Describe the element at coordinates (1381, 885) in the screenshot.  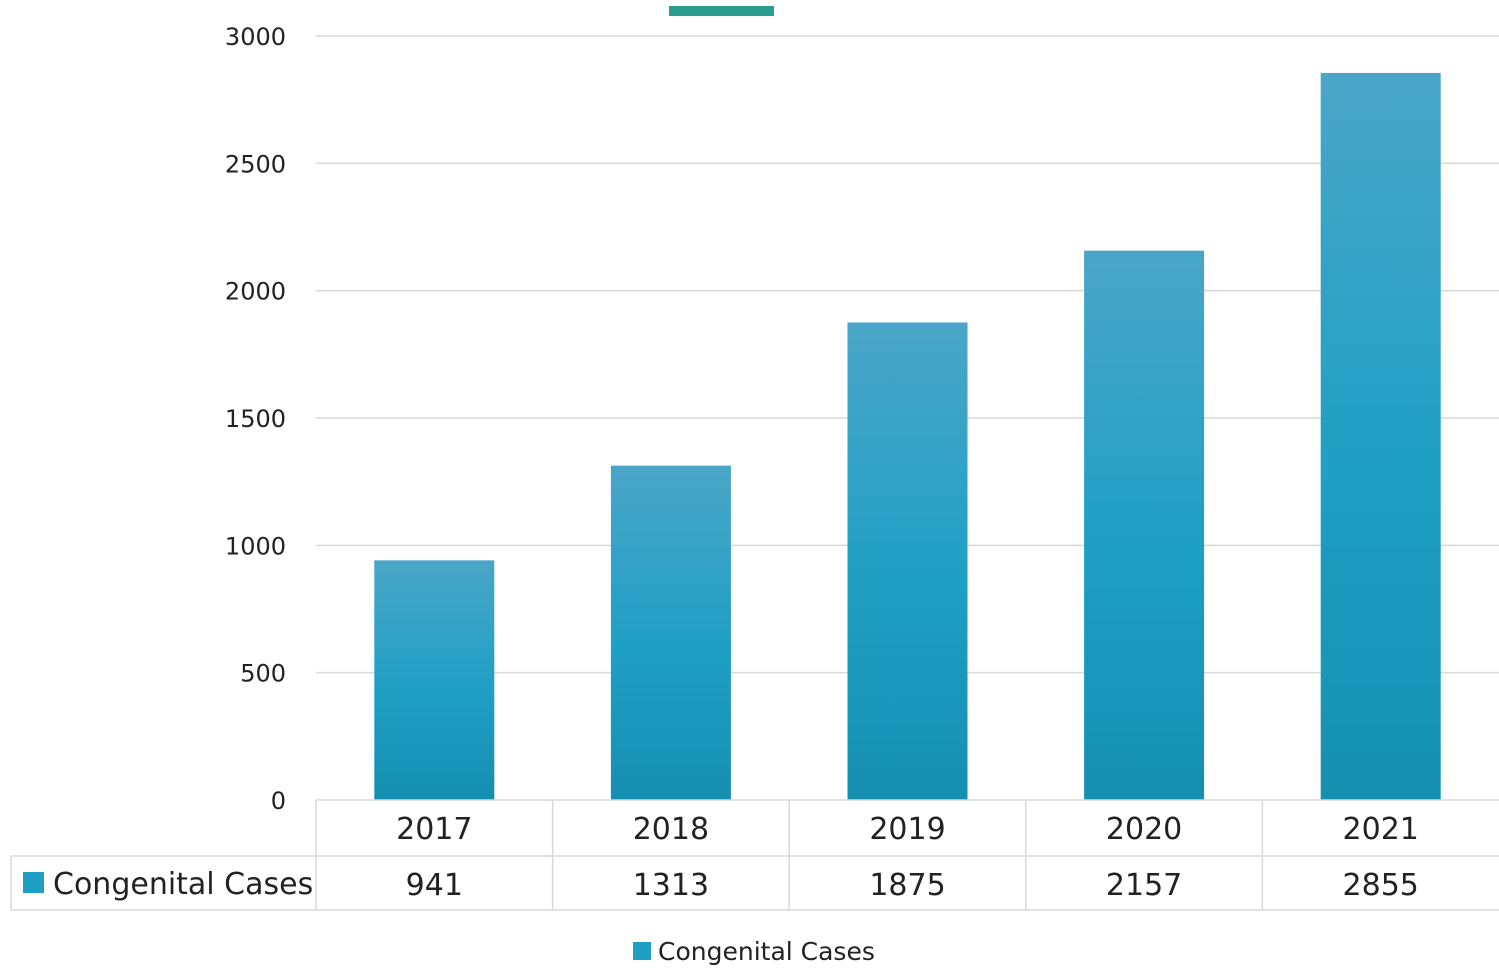
I see `table-value-cell: 2855` at that location.